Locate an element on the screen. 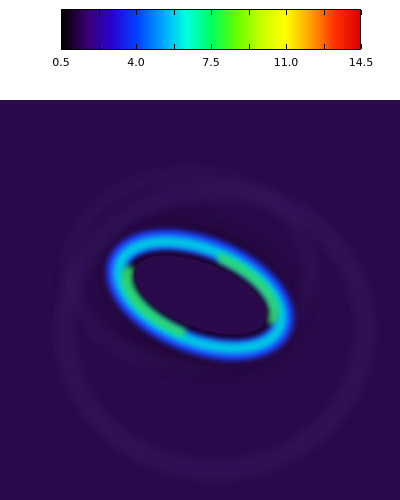  colorbar-tick-label-2: 7.5 is located at coordinates (211, 62).